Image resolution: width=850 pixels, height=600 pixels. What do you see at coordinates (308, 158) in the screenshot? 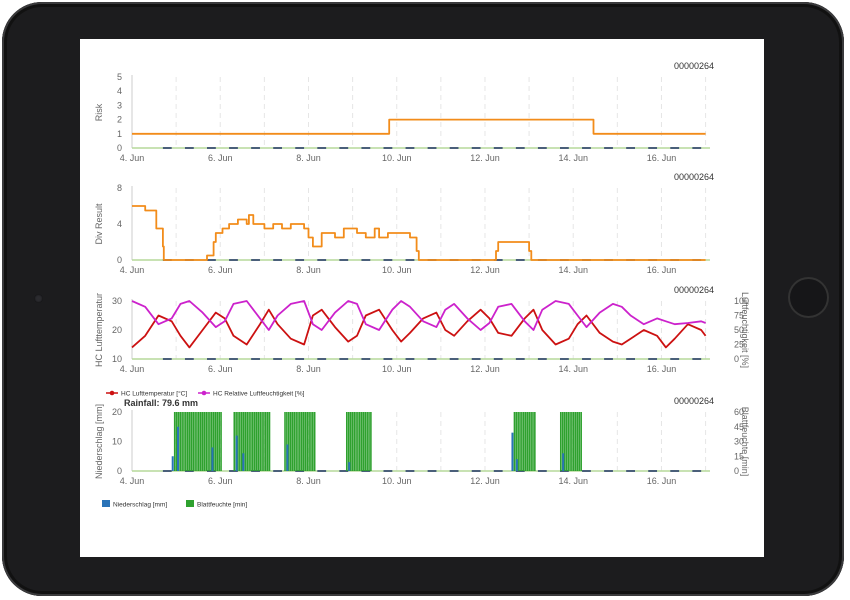
I see `x-tick-label: 8. Jun` at bounding box center [308, 158].